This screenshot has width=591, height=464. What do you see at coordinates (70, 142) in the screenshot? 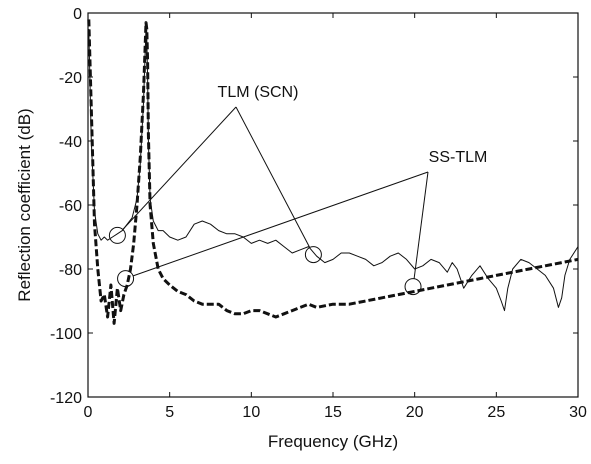
I see `y-tick-label-2: -40` at bounding box center [70, 142].